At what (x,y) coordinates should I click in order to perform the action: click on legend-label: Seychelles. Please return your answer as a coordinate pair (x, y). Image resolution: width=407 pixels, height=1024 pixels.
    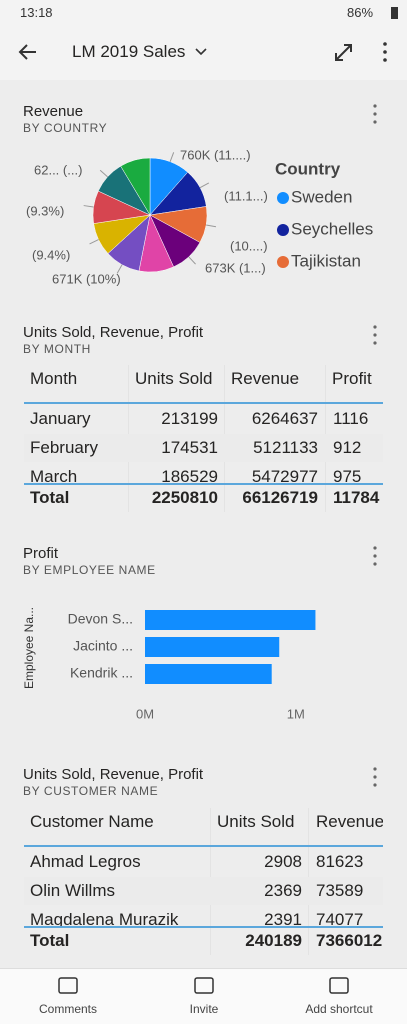
    Looking at the image, I should click on (332, 228).